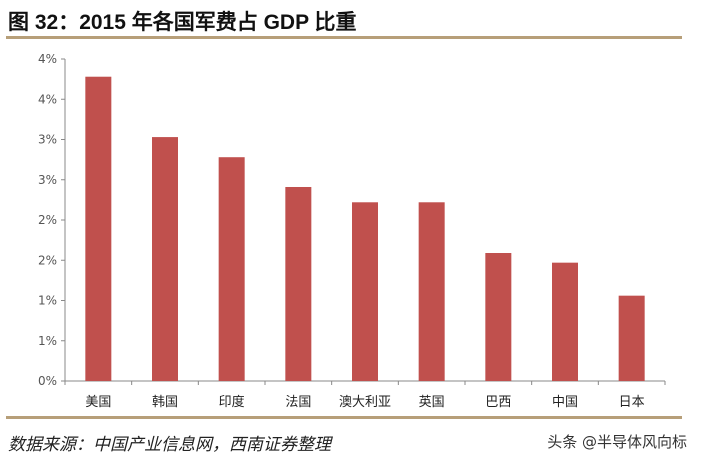 This screenshot has height=461, width=701. Describe the element at coordinates (365, 402) in the screenshot. I see `x-tick-label: 澳大利亚` at that location.